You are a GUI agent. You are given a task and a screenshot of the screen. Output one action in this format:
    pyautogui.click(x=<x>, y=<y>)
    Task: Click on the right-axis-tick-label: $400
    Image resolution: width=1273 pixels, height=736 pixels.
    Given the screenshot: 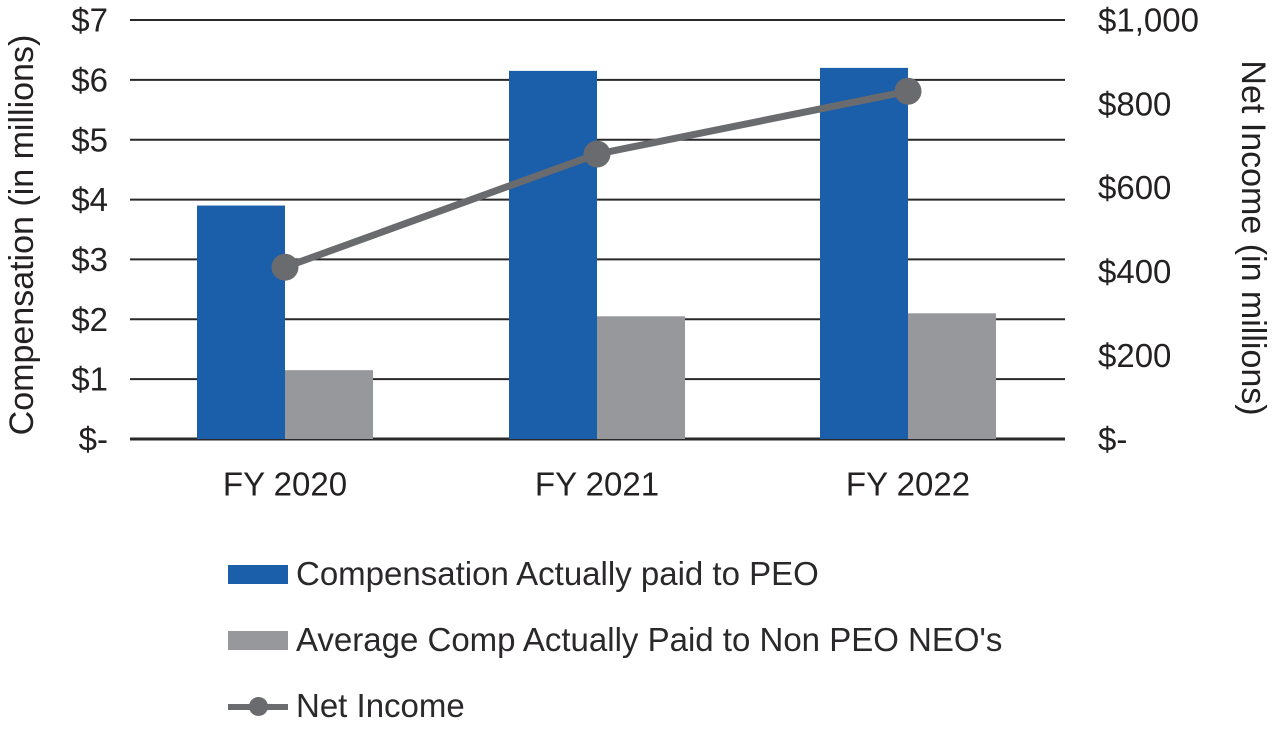 What is the action you would take?
    pyautogui.click(x=1134, y=271)
    